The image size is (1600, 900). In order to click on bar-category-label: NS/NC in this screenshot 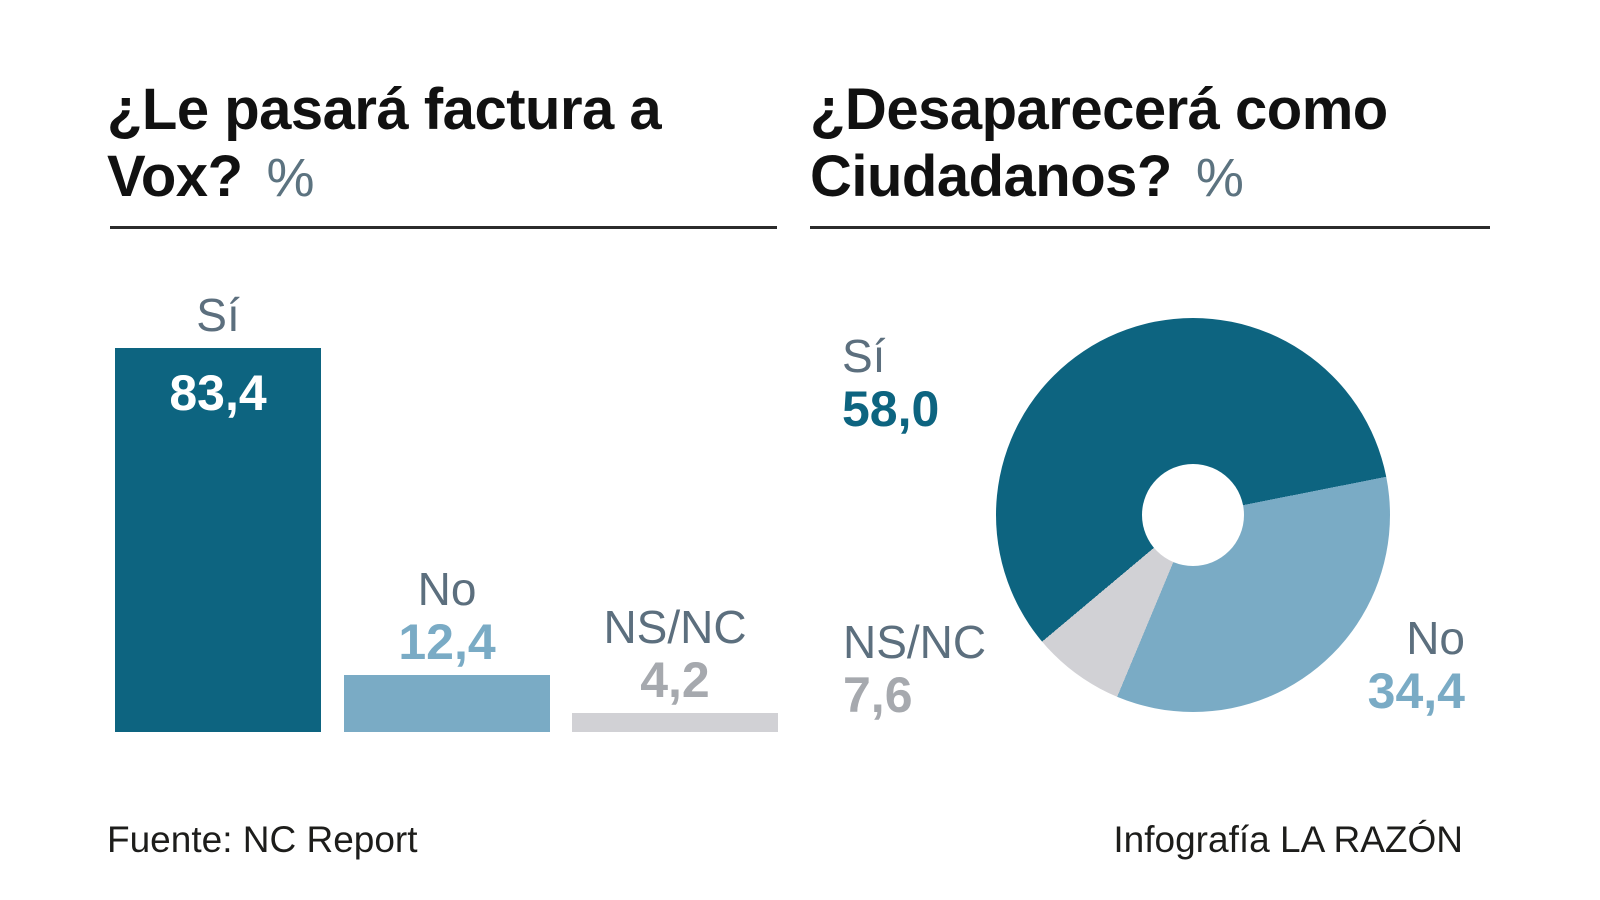, I will do `click(675, 627)`.